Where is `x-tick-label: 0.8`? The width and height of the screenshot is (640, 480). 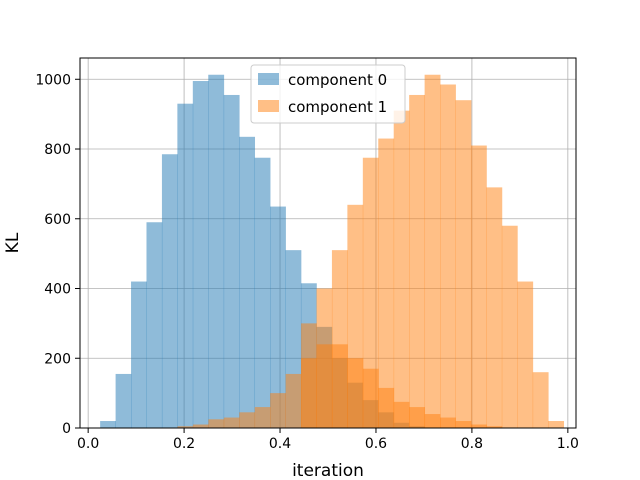
x-tick-label: 0.8 is located at coordinates (472, 444).